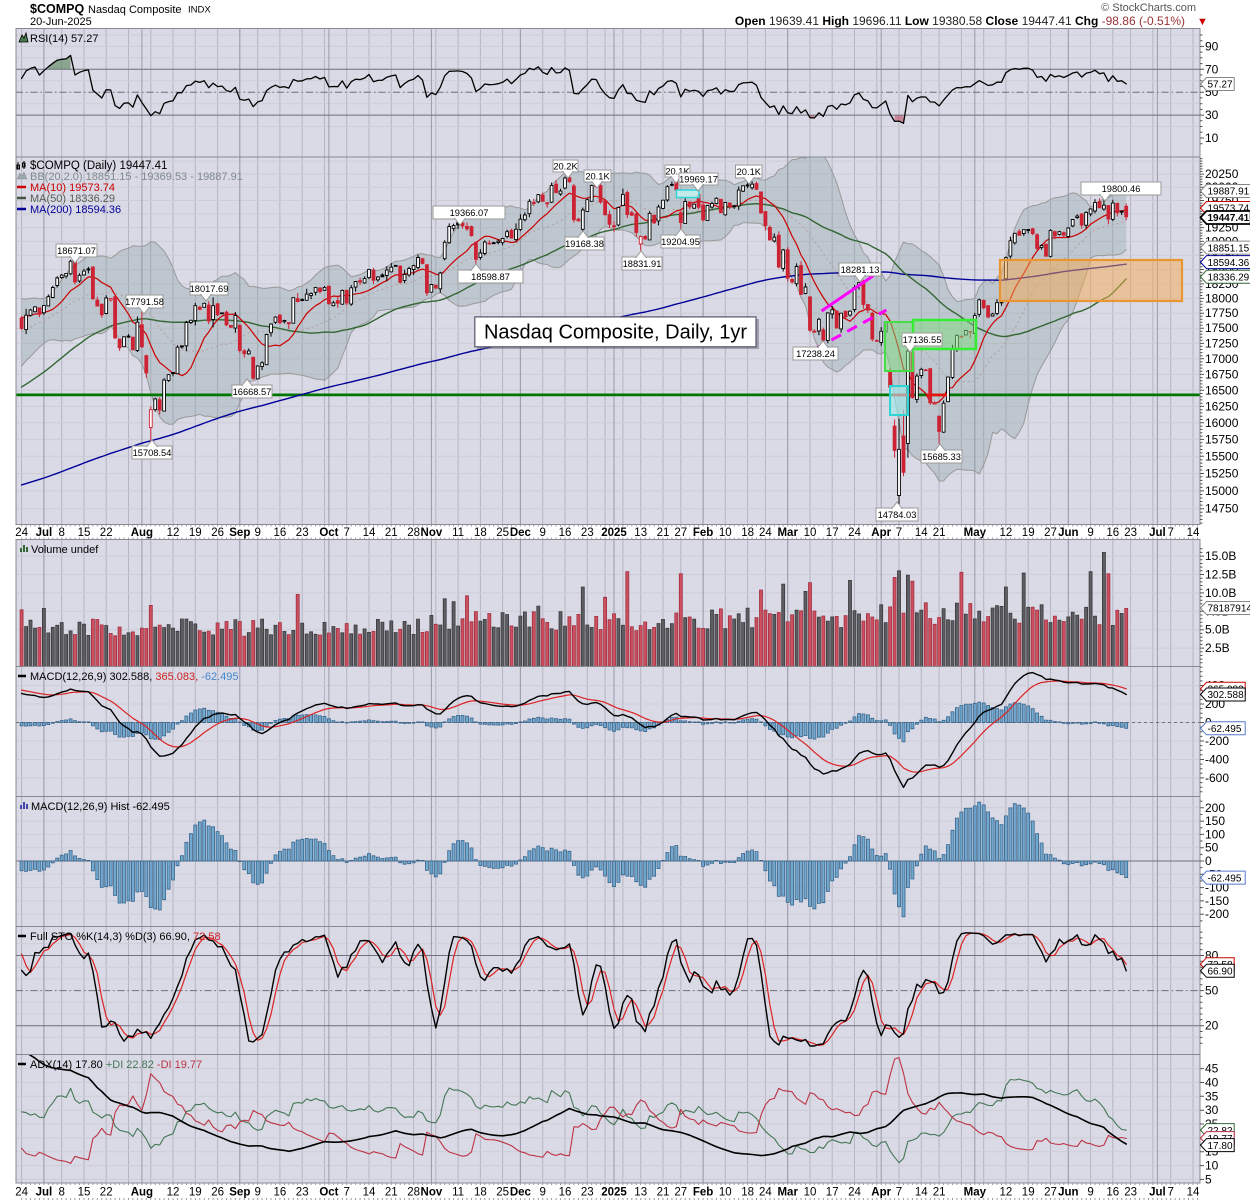 Image resolution: width=1250 pixels, height=1200 pixels. I want to click on svg-text: 20.1K, so click(597, 177).